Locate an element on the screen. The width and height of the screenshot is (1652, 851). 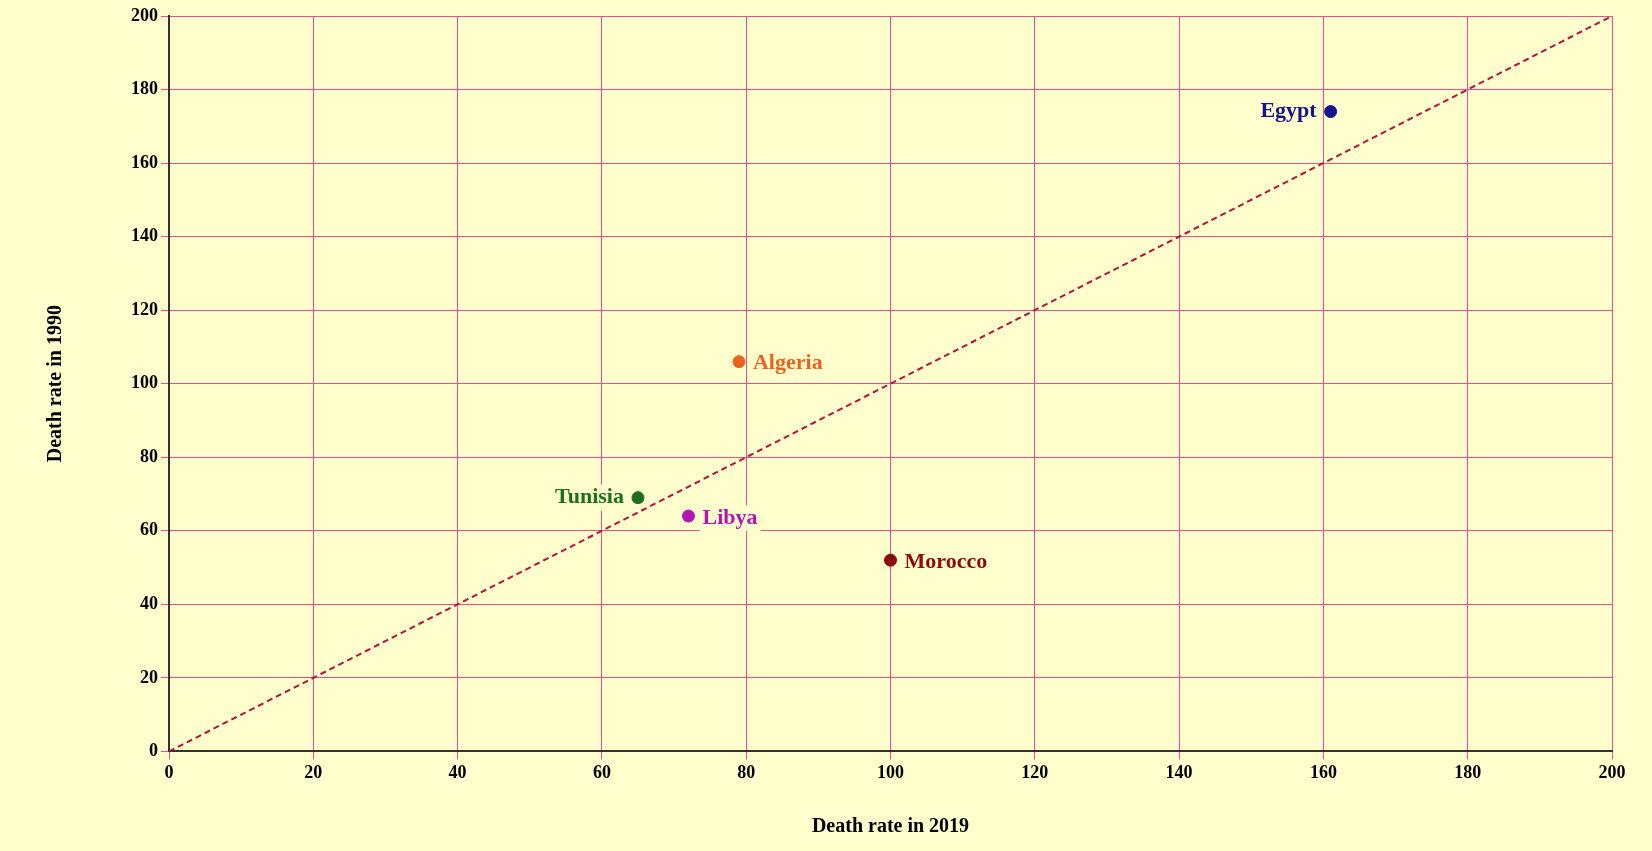
x-tick-label: 120 is located at coordinates (1035, 771).